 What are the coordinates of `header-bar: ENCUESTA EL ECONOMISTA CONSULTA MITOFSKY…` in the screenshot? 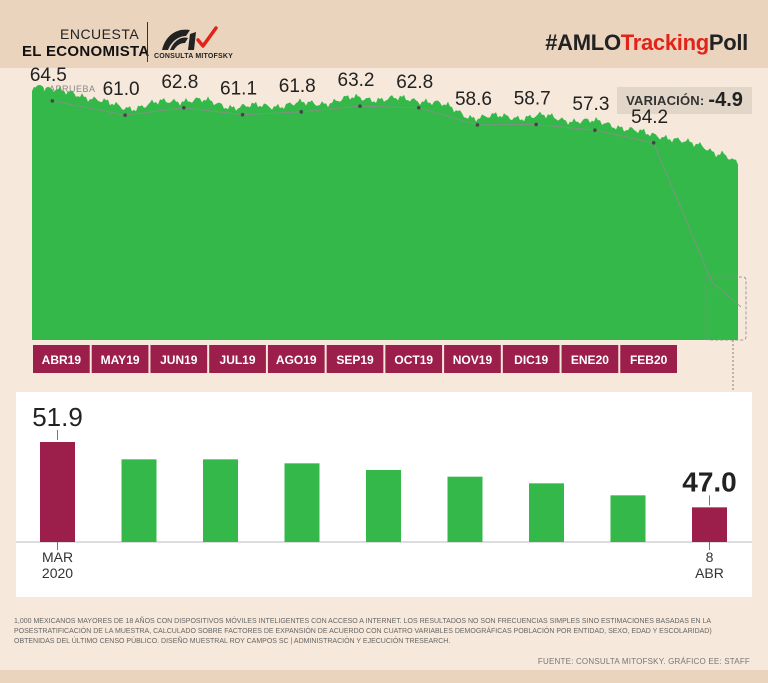 It's located at (384, 34).